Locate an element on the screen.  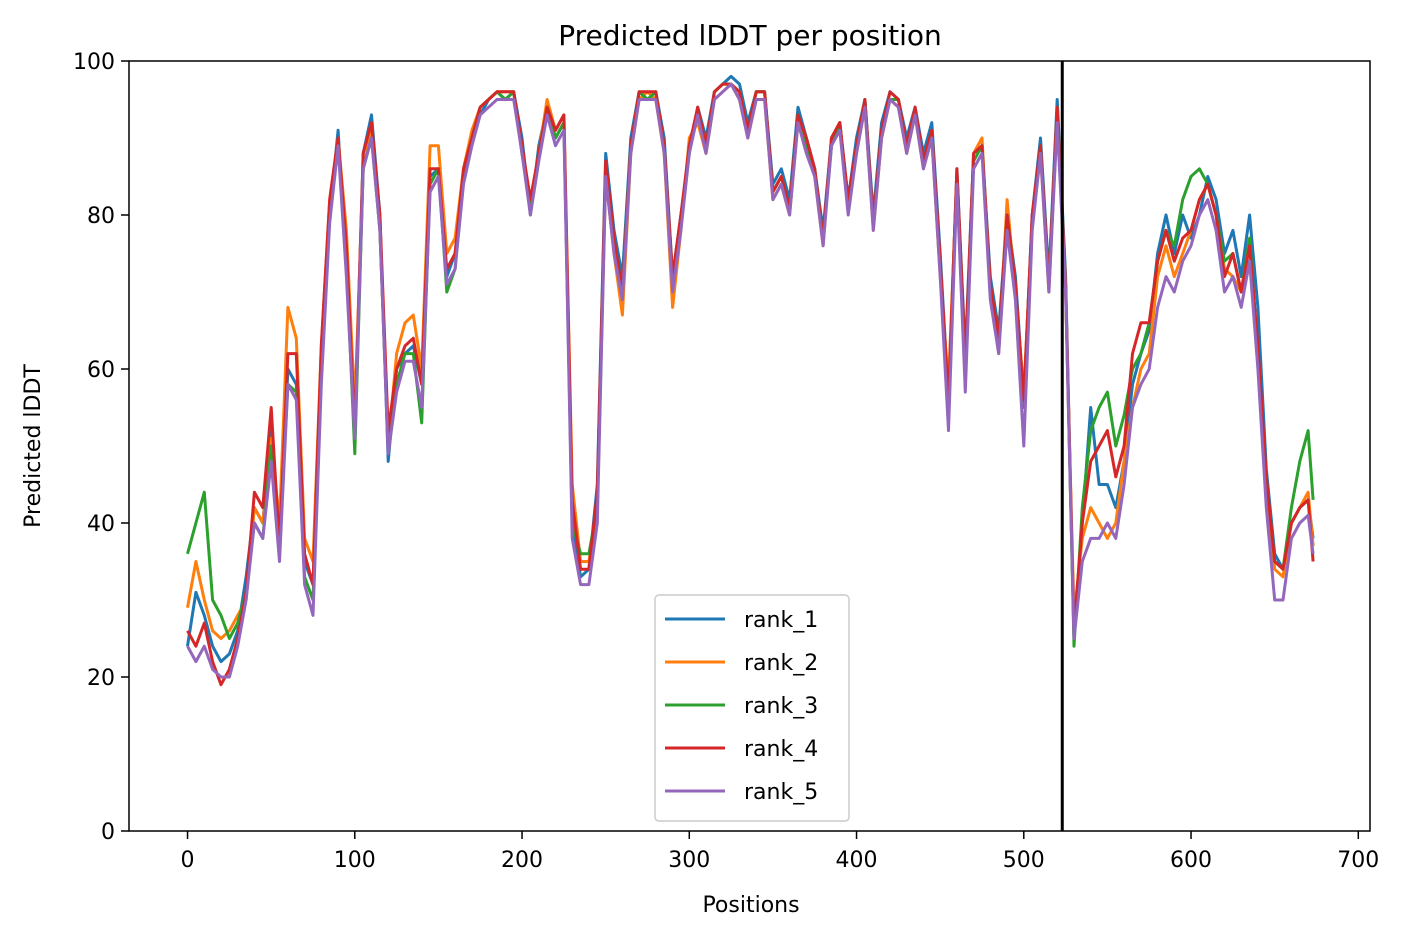
legend: rank_1 rank_2 rank_3 rank_4 rank_5 is located at coordinates (752, 708).